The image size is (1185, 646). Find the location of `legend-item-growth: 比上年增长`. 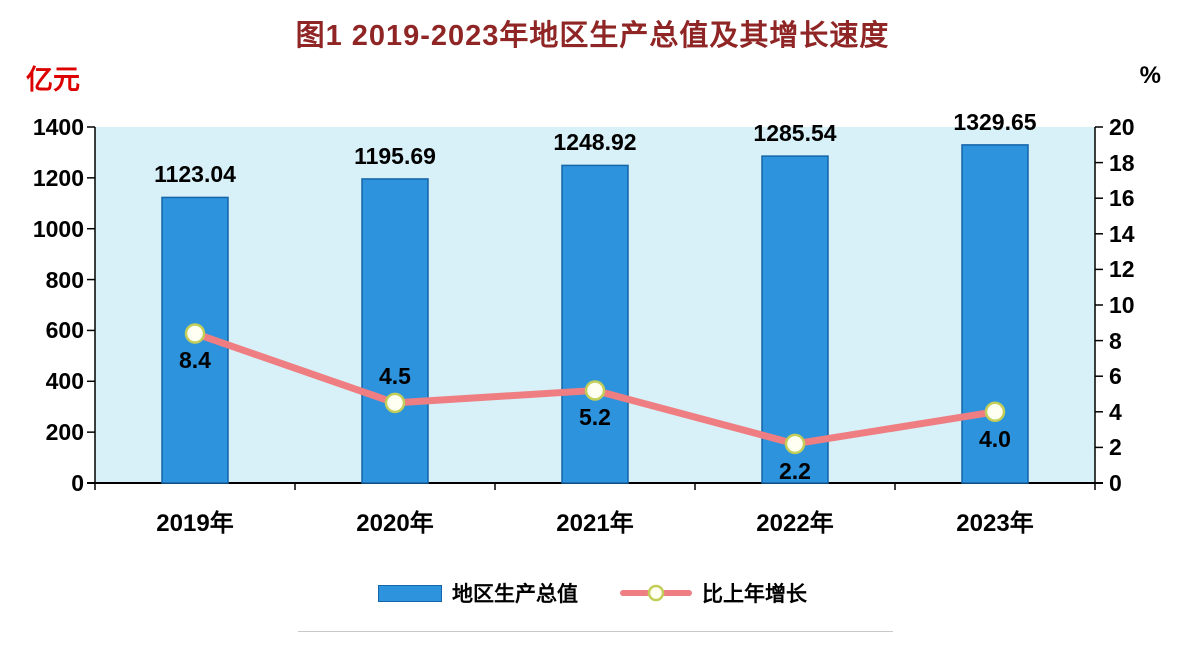

legend-item-growth: 比上年增长 is located at coordinates (713, 593).